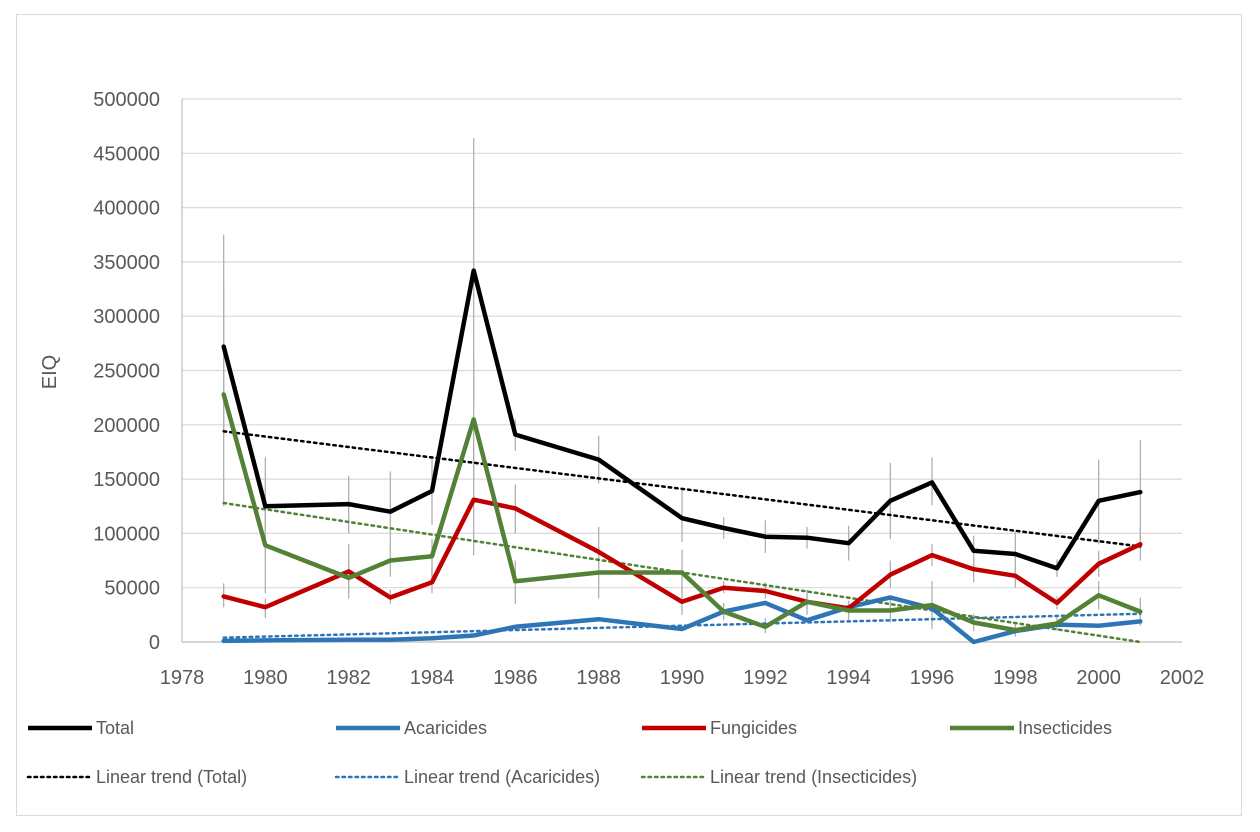 The height and width of the screenshot is (832, 1260). Describe the element at coordinates (682, 554) in the screenshot. I see `series-line-fungicides` at that location.